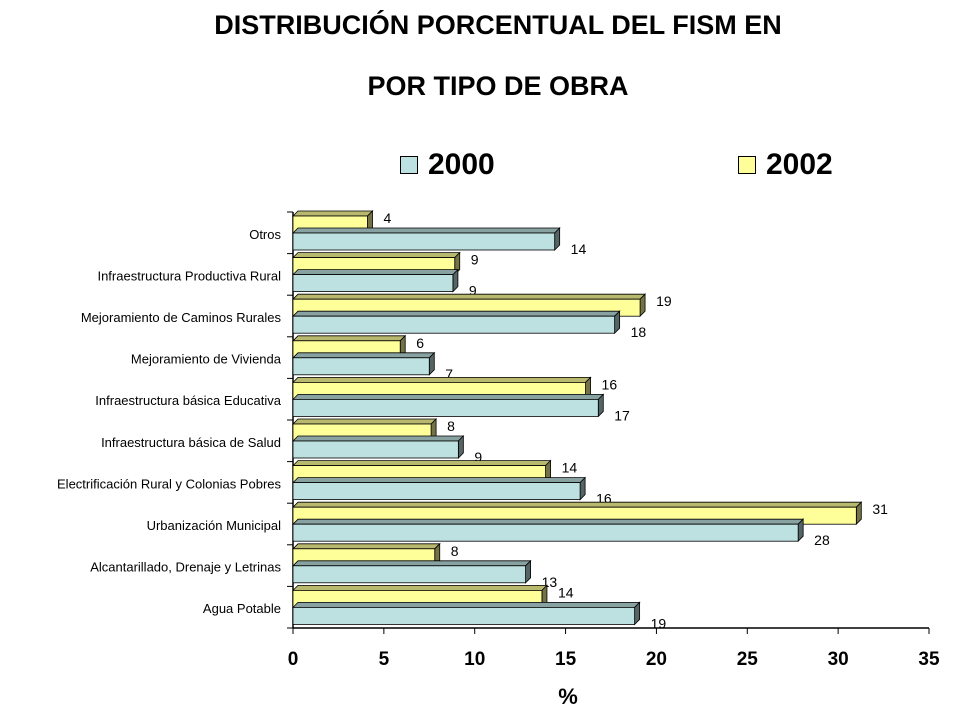  What do you see at coordinates (293, 659) in the screenshot?
I see `x-tick-label: 0` at bounding box center [293, 659].